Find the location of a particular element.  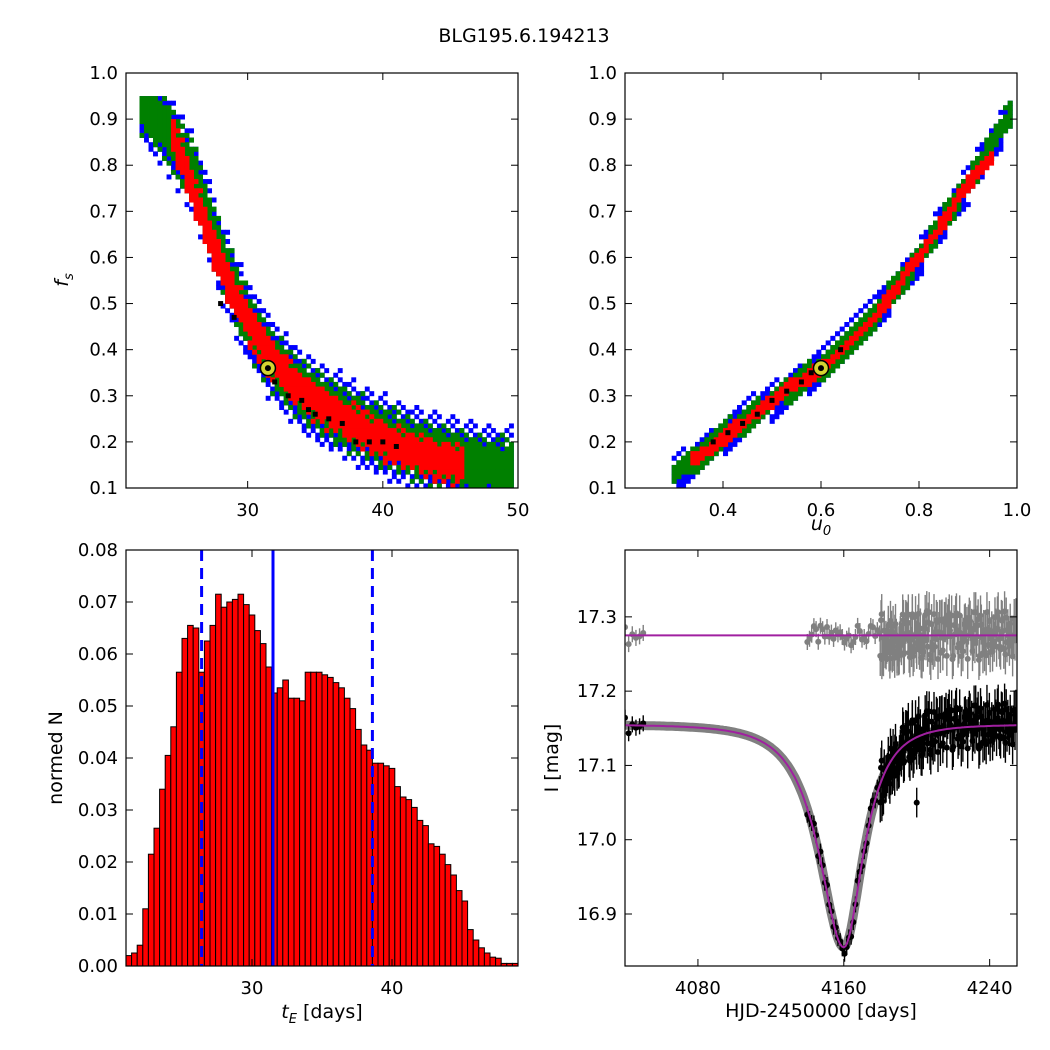

histogram-ytick-label-7: 0.07 is located at coordinates (98, 602).